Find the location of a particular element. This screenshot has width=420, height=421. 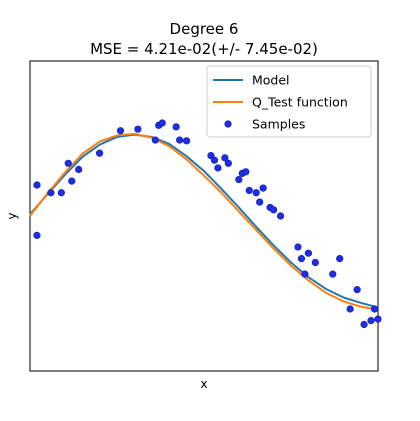

legend-swatch-samples is located at coordinates (228, 124).